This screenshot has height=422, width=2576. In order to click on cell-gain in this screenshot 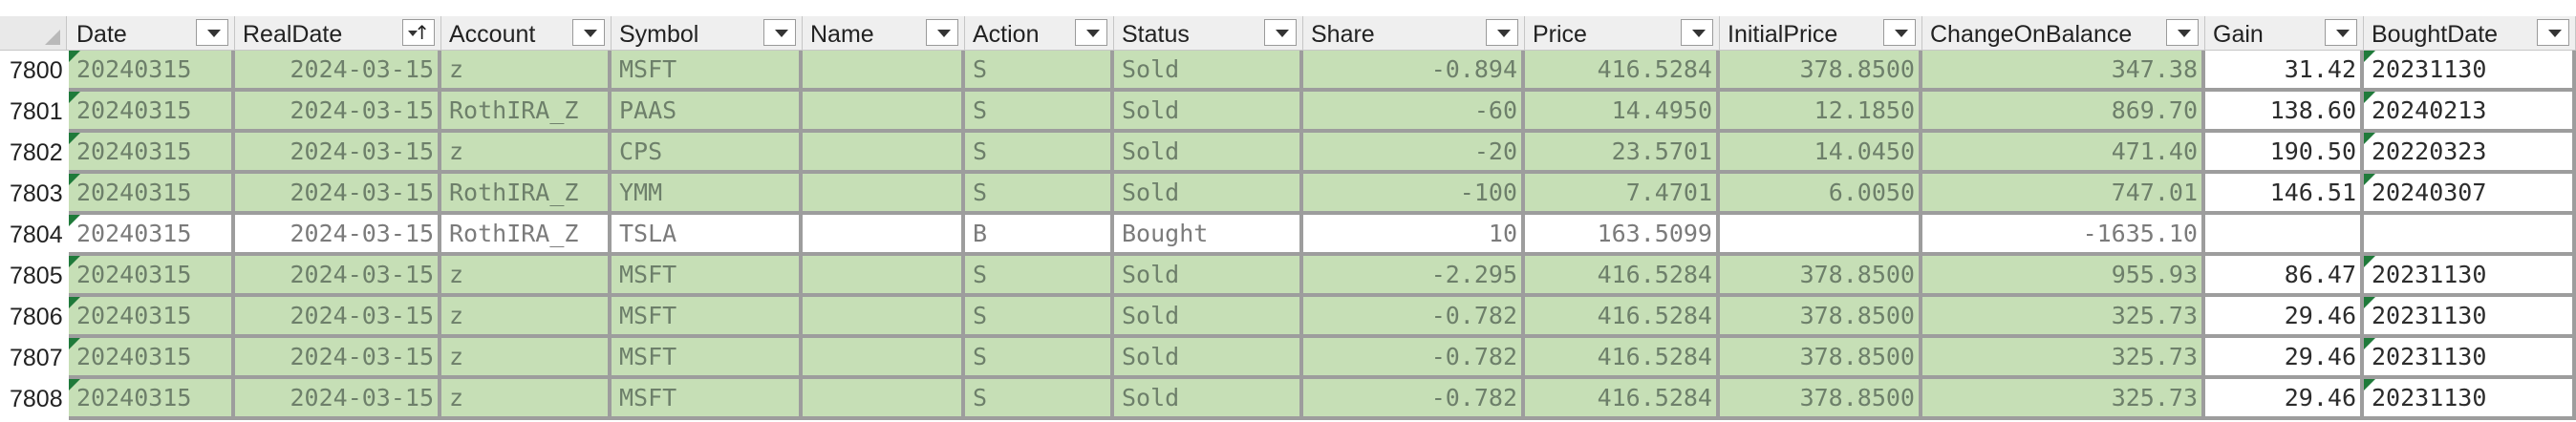, I will do `click(2284, 235)`.